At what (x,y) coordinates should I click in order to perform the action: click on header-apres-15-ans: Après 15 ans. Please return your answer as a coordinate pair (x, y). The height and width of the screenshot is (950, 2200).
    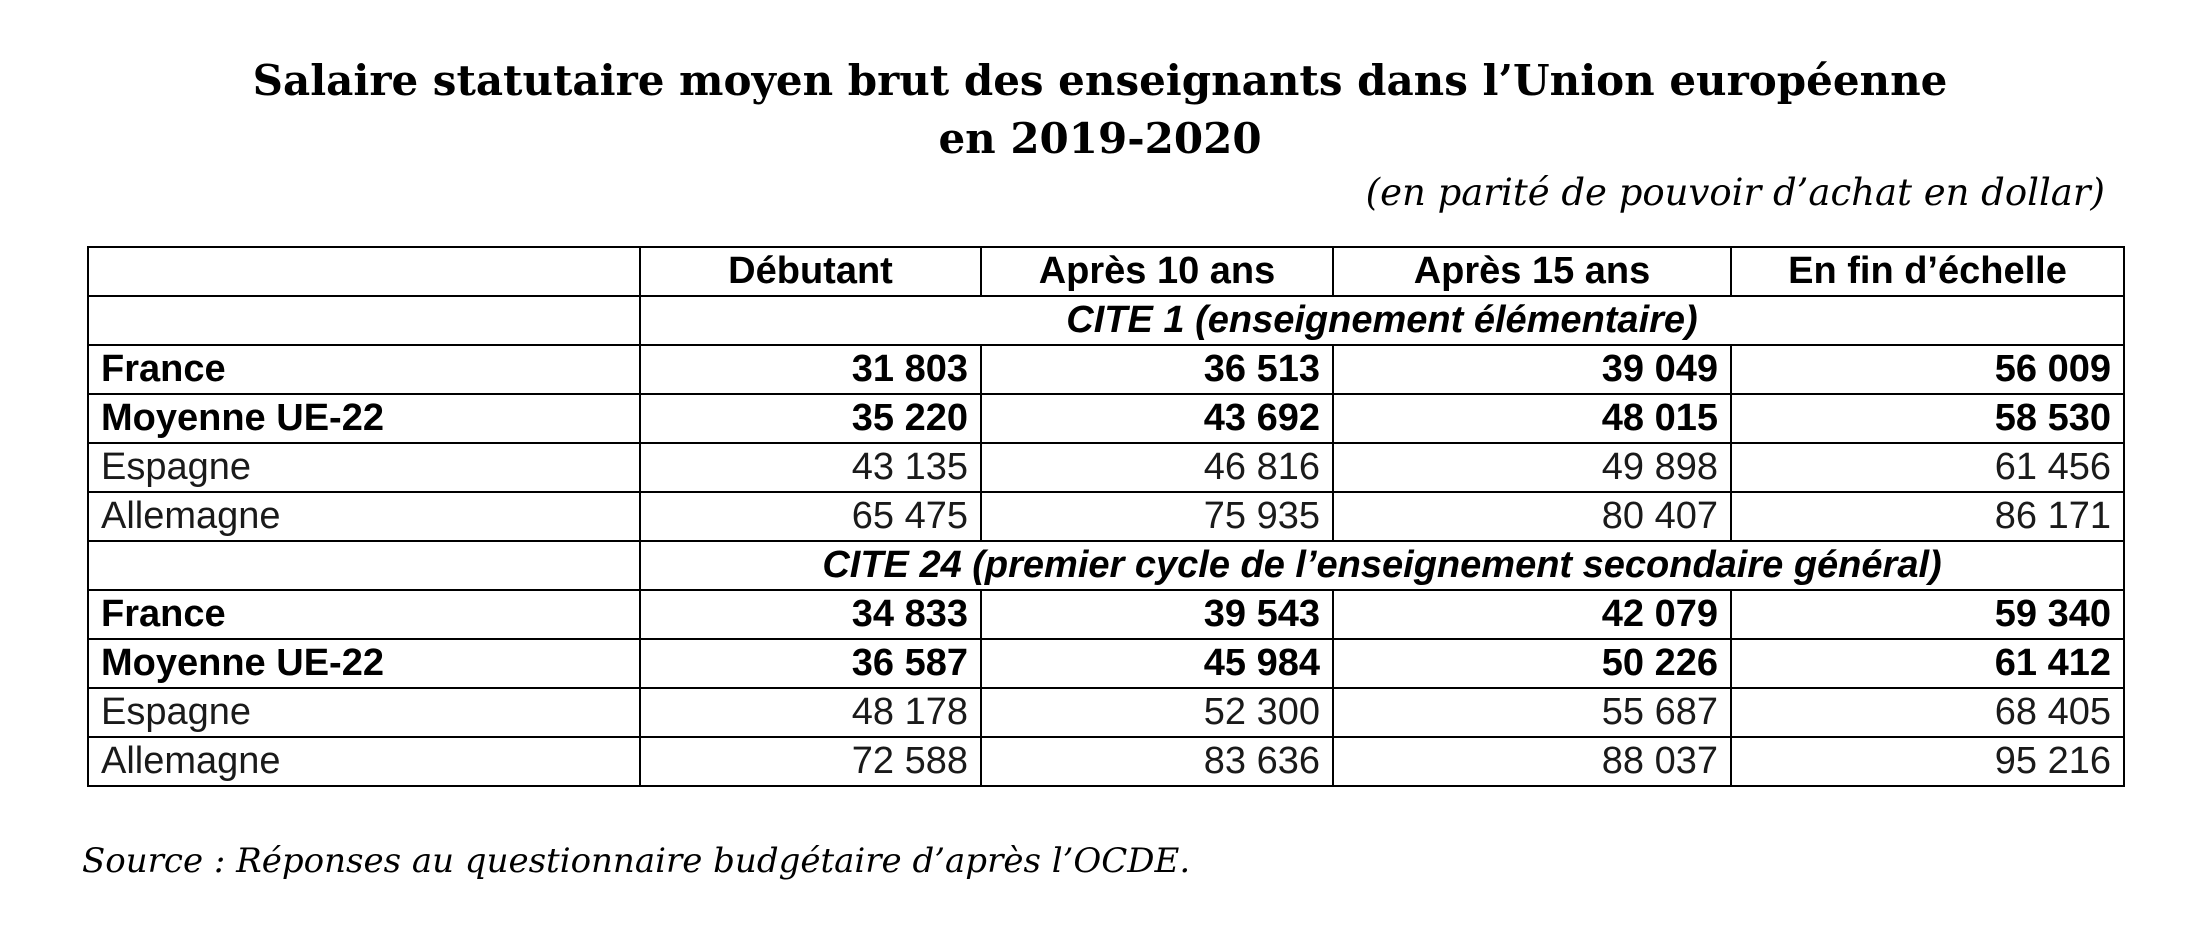
    Looking at the image, I should click on (1532, 271).